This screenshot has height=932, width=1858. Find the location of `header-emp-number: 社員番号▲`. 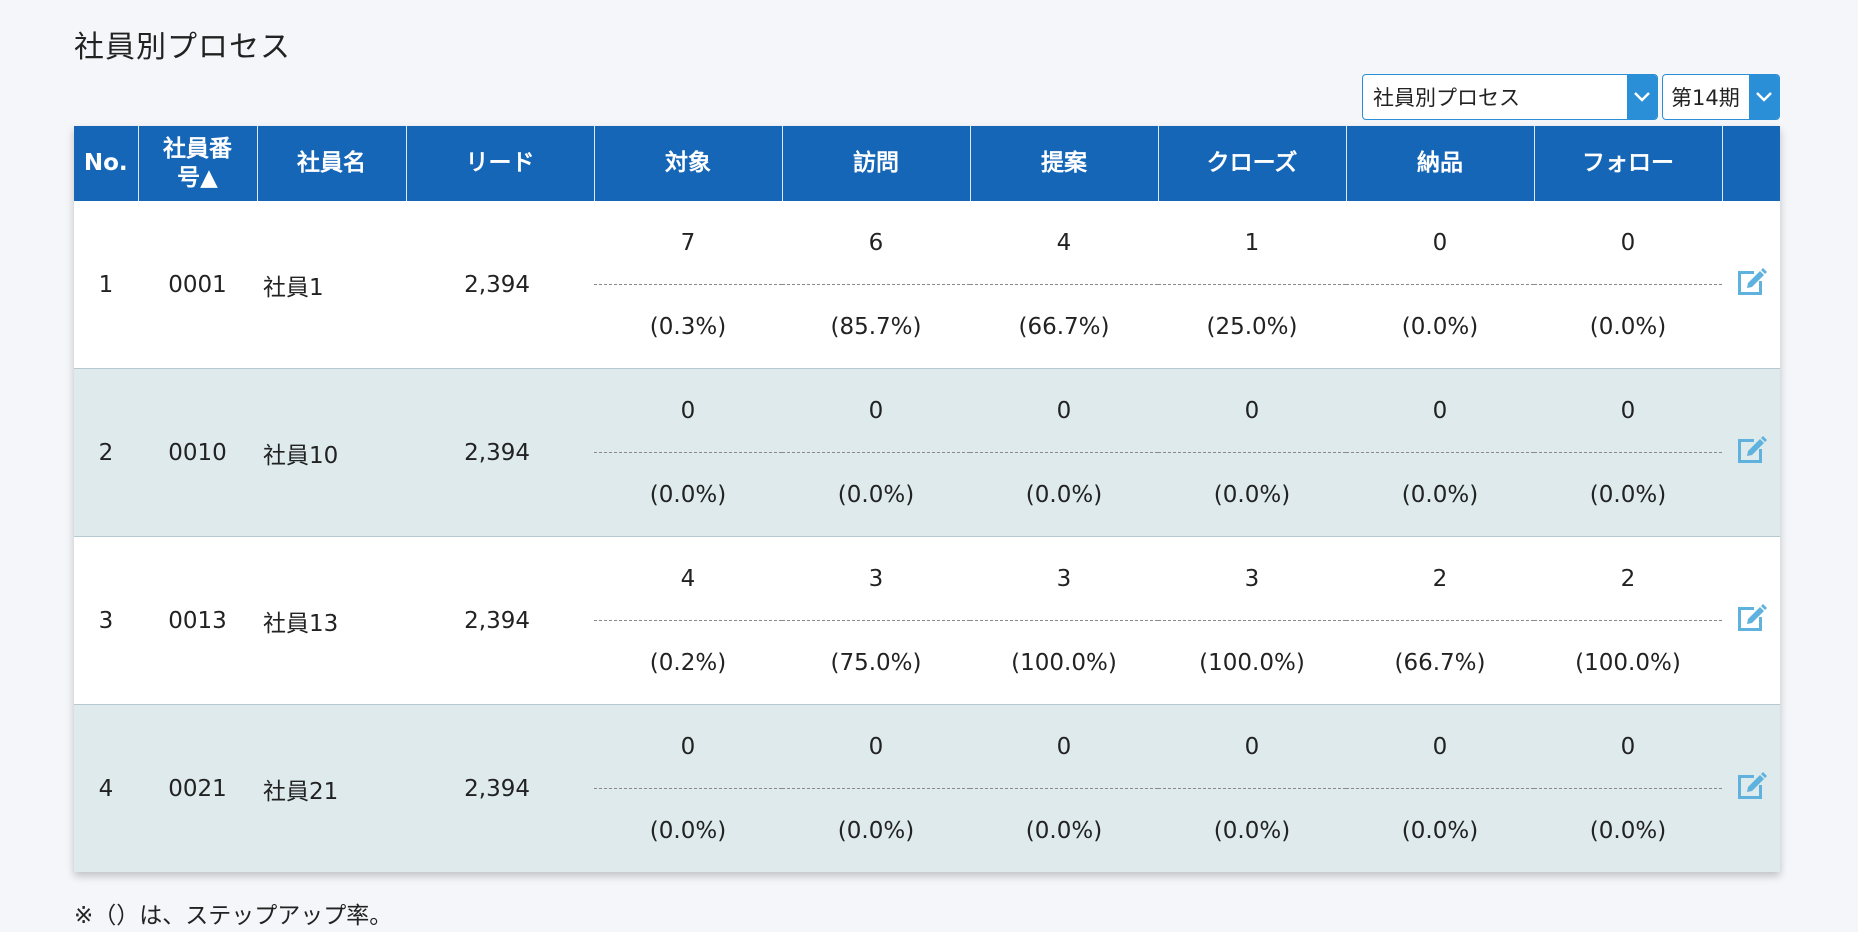

header-emp-number: 社員番号▲ is located at coordinates (198, 163).